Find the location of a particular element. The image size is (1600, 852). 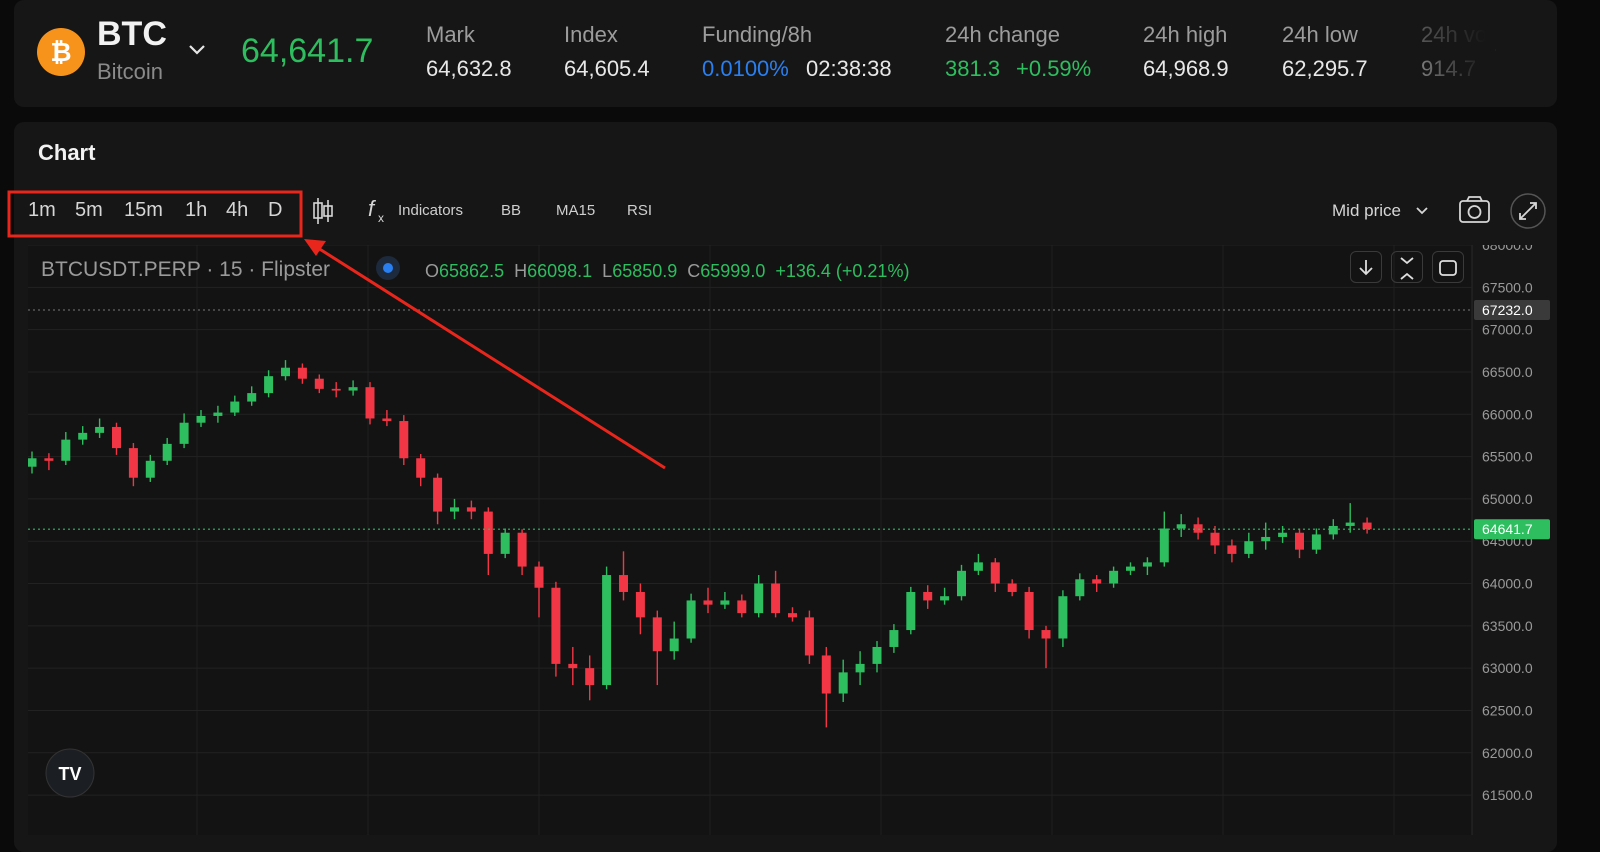

tool-button: MA15 is located at coordinates (576, 210).